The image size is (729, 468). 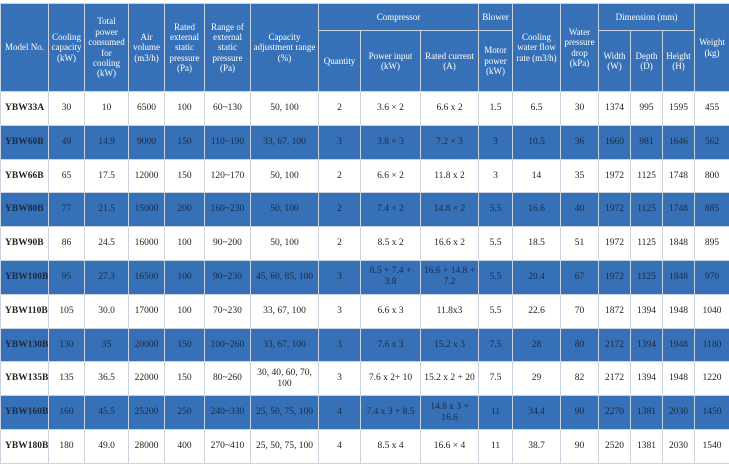 What do you see at coordinates (496, 413) in the screenshot?
I see `table-cell: 11` at bounding box center [496, 413].